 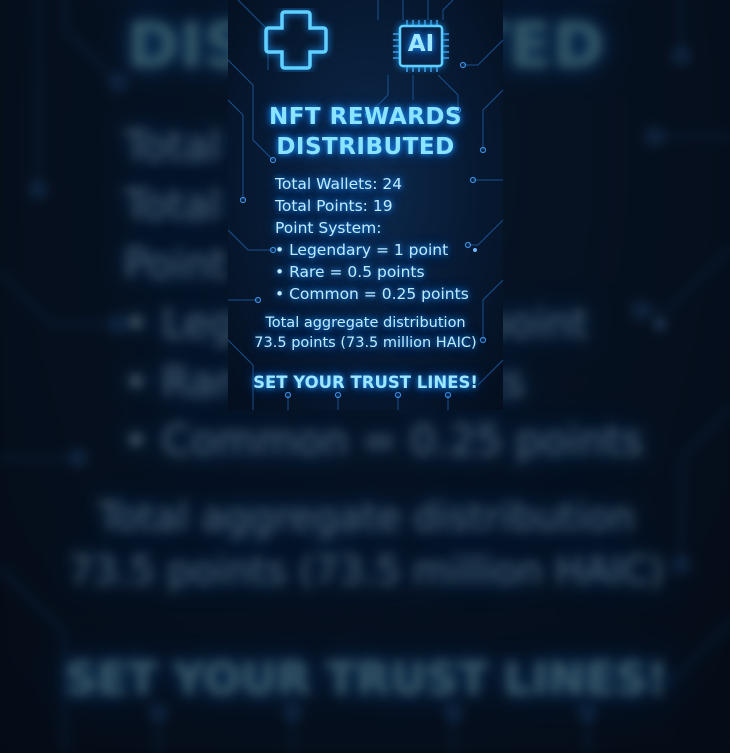 What do you see at coordinates (365, 117) in the screenshot?
I see `title-line-1: NFT REWARDS` at bounding box center [365, 117].